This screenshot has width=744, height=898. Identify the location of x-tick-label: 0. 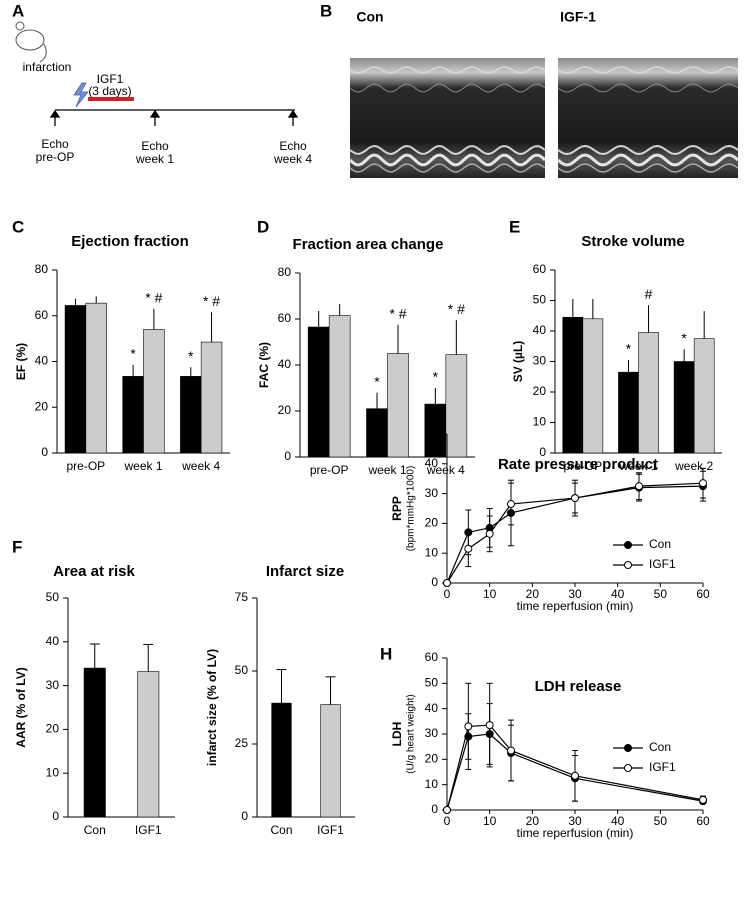
(447, 821).